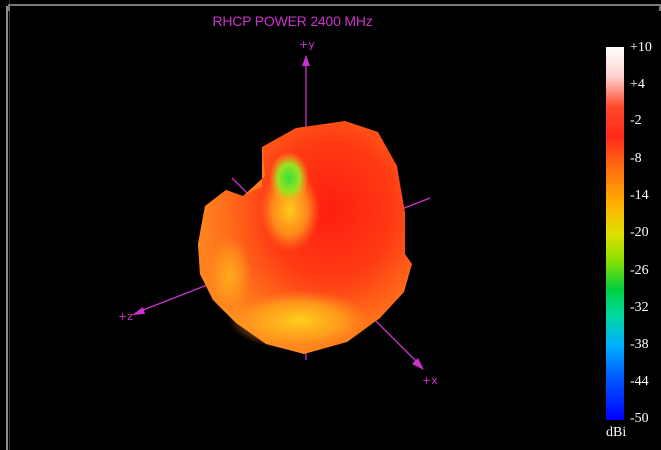  What do you see at coordinates (636, 120) in the screenshot?
I see `scale-tick-label: -2` at bounding box center [636, 120].